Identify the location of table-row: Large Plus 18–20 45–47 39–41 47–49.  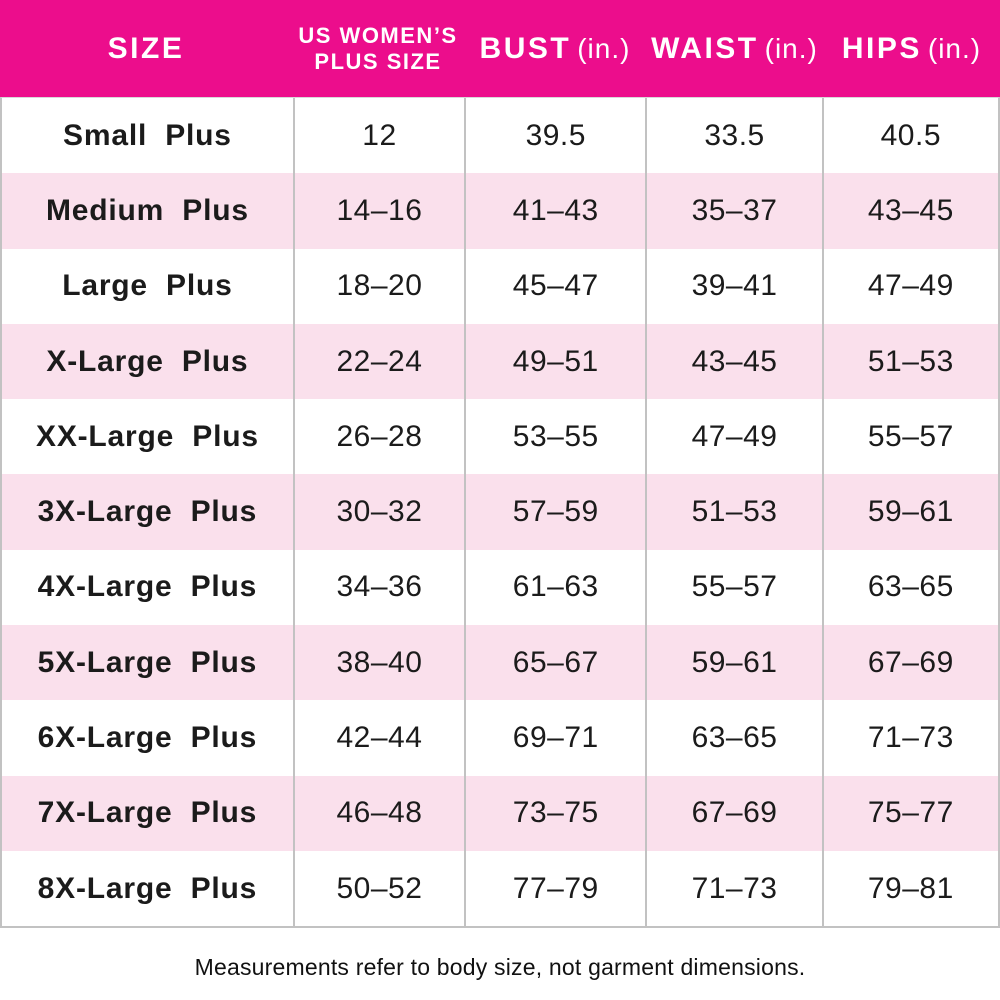
(500, 286).